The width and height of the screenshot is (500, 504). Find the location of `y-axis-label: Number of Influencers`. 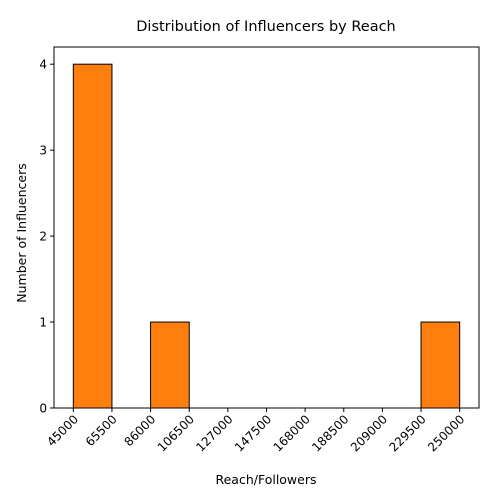

y-axis-label: Number of Influencers is located at coordinates (21, 232).